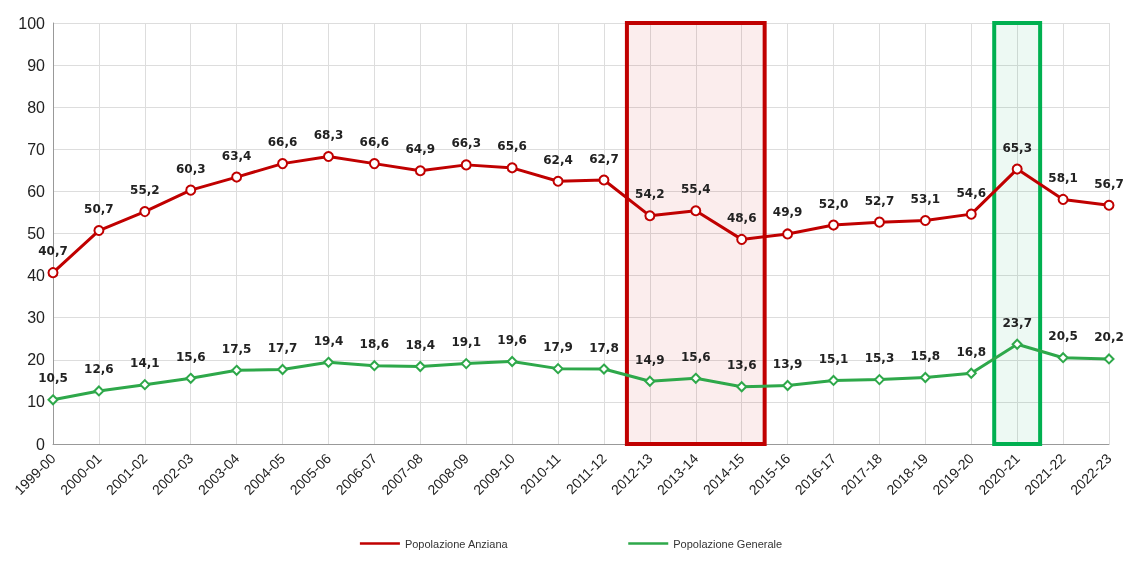 The height and width of the screenshot is (567, 1142). Describe the element at coordinates (466, 342) in the screenshot. I see `data-label: 19,1` at that location.